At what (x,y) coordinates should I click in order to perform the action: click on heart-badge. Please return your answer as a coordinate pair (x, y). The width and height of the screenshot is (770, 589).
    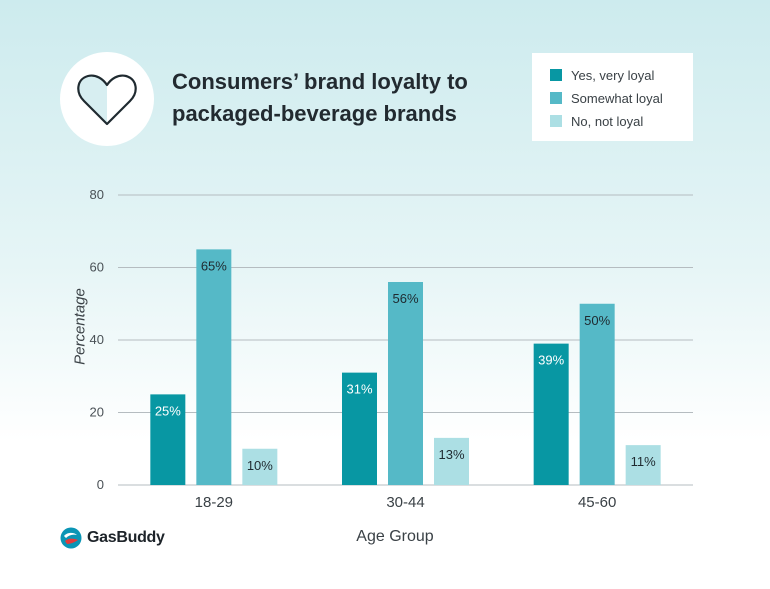
    Looking at the image, I should click on (107, 99).